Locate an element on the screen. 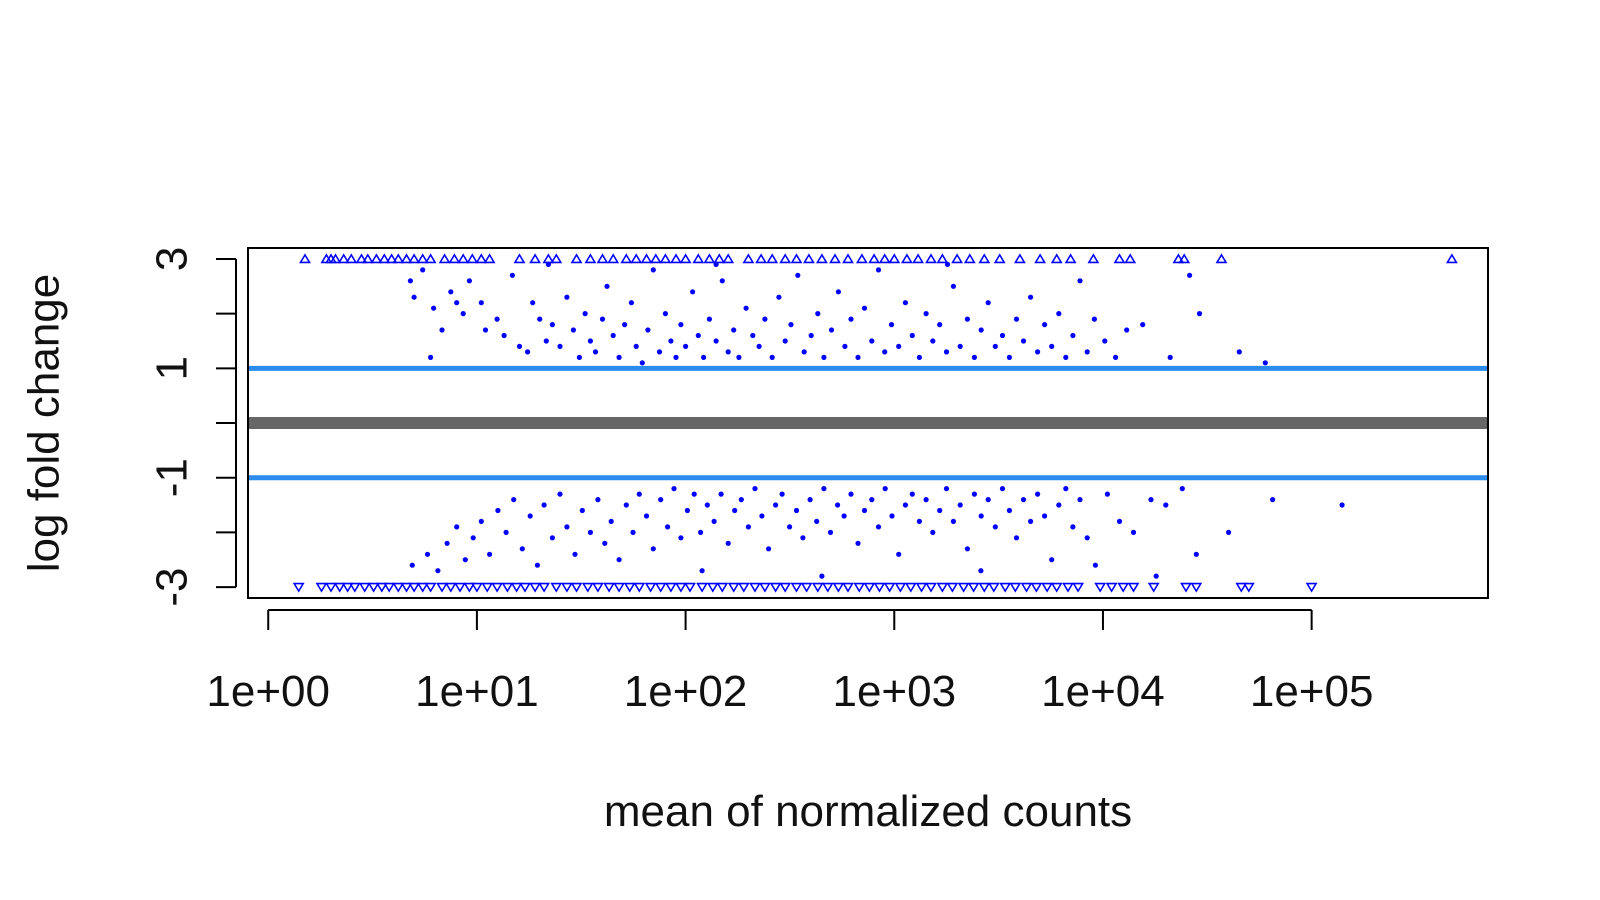  y-tick-label: 1 is located at coordinates (172, 368).